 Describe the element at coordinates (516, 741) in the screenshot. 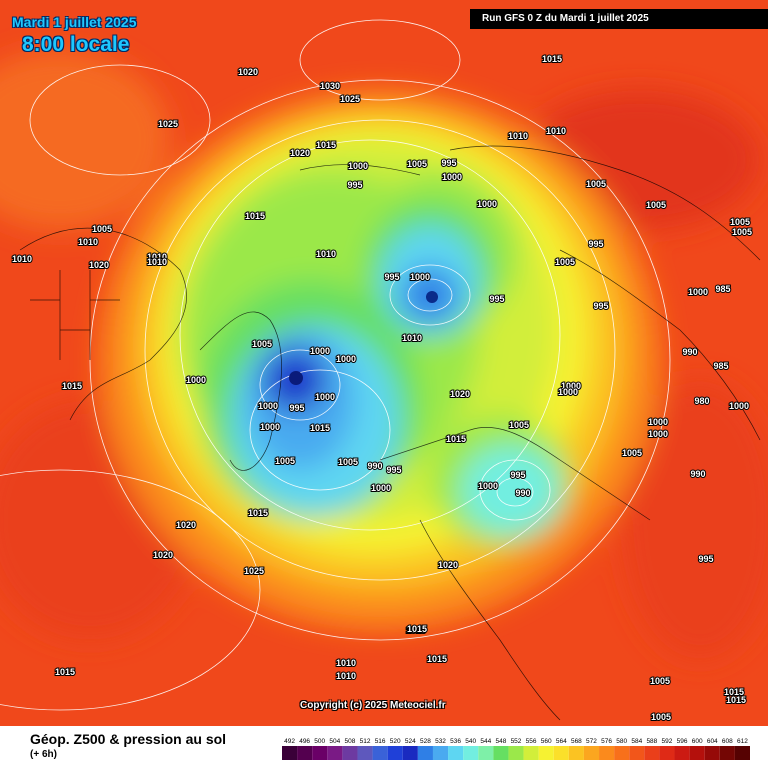

I see `scale-tick-label: 552` at that location.